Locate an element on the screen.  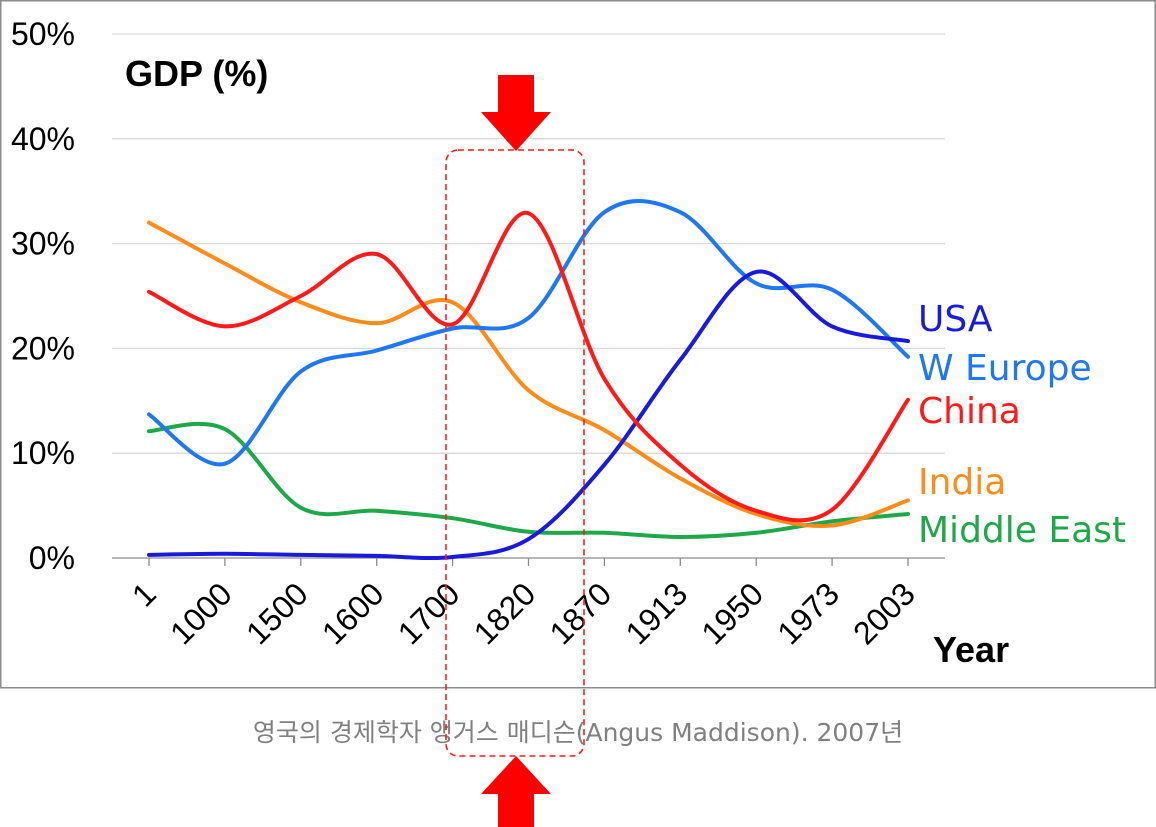
legend-label-middle-east: Middle East is located at coordinates (1022, 530).